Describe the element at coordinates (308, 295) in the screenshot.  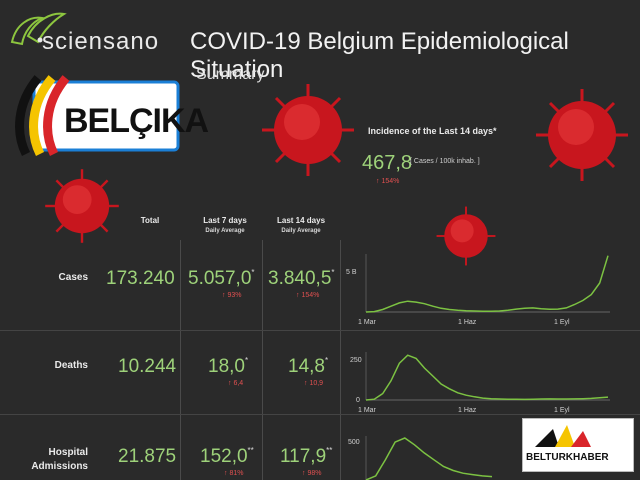
I see `cases-change14: ↑ 154%` at that location.